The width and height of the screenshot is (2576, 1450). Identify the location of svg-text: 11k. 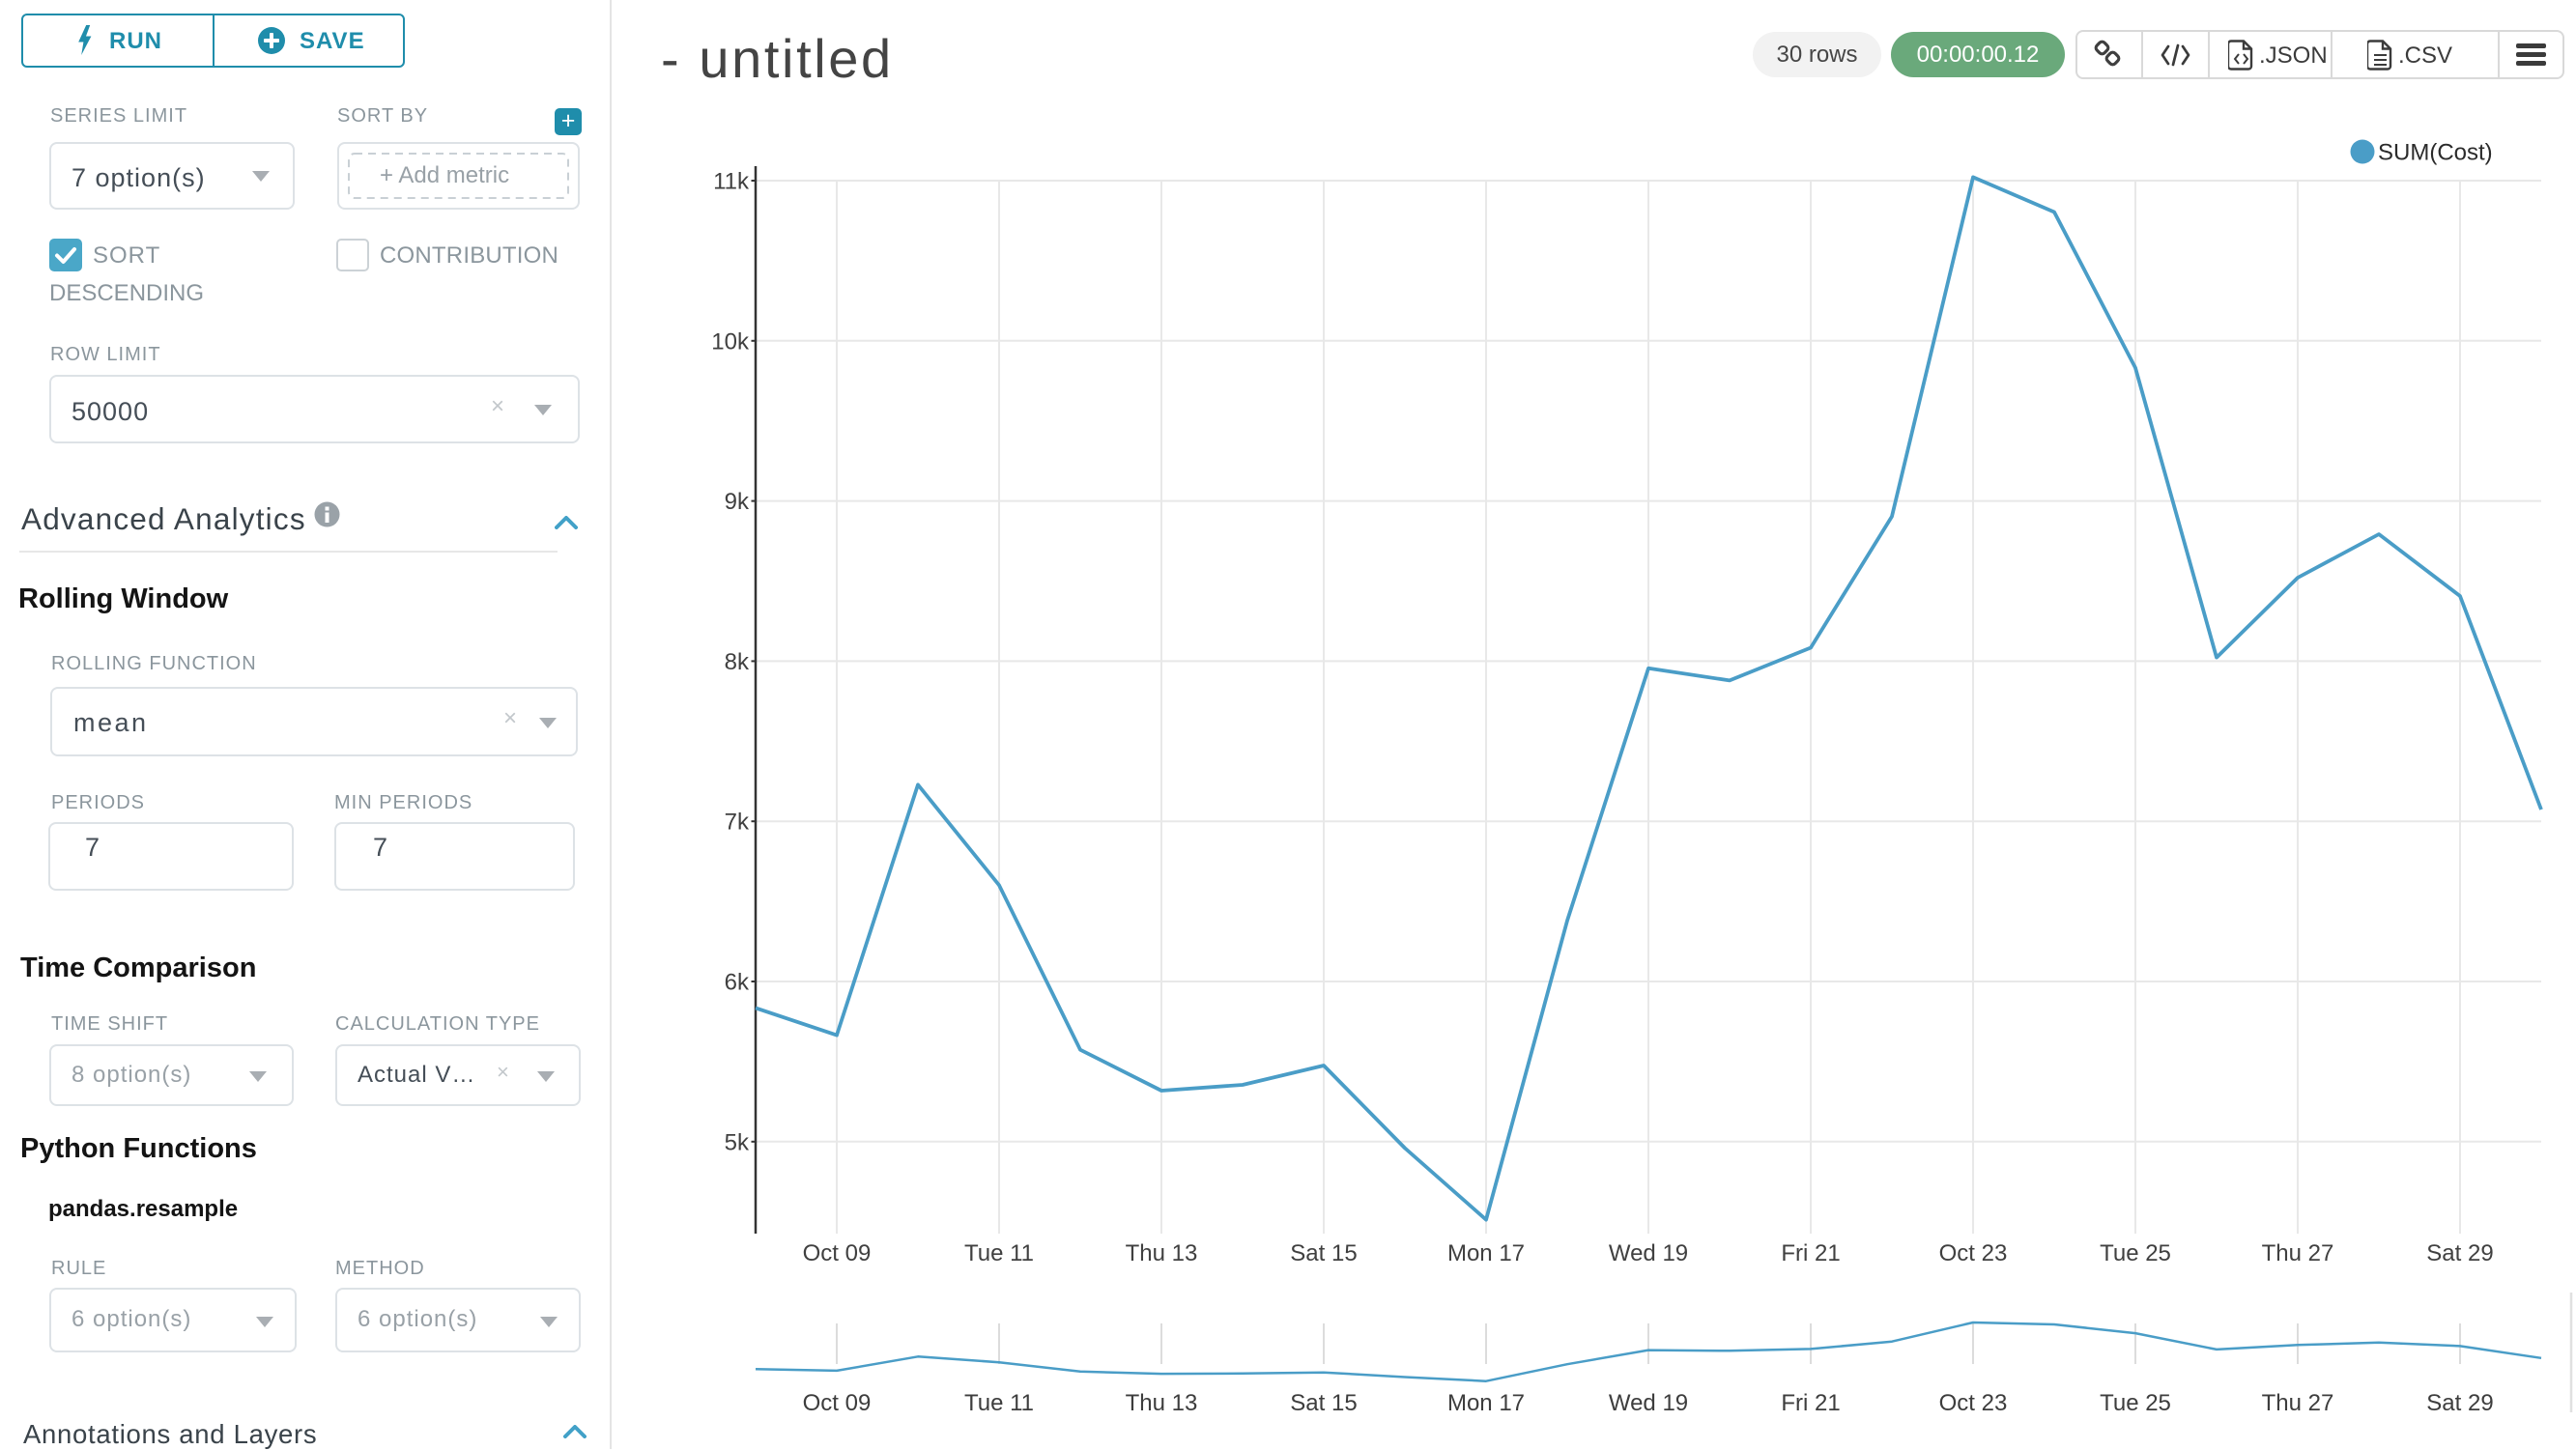
(732, 182).